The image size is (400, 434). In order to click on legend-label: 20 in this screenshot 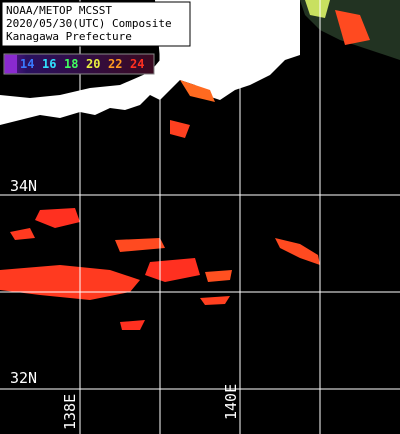, I will do `click(93, 64)`.